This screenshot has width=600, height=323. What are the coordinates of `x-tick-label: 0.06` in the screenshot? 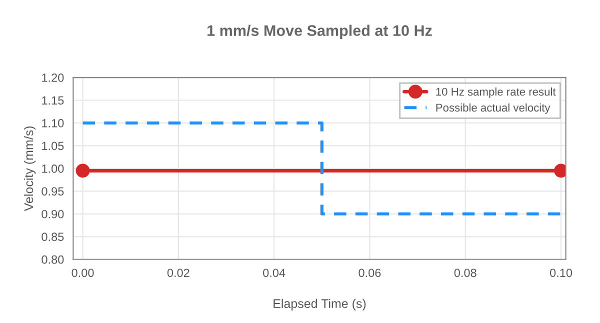 It's located at (369, 273).